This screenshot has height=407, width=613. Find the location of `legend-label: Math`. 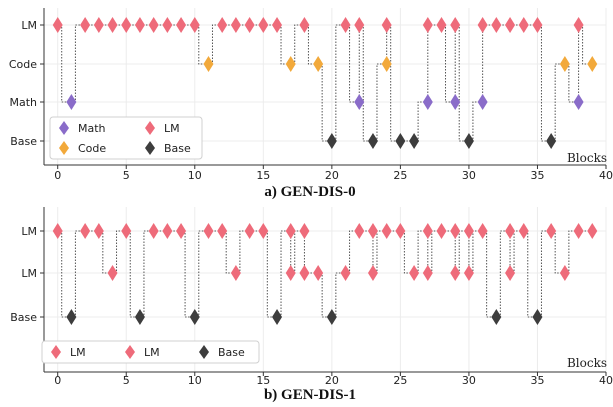

legend-label: Math is located at coordinates (92, 128).